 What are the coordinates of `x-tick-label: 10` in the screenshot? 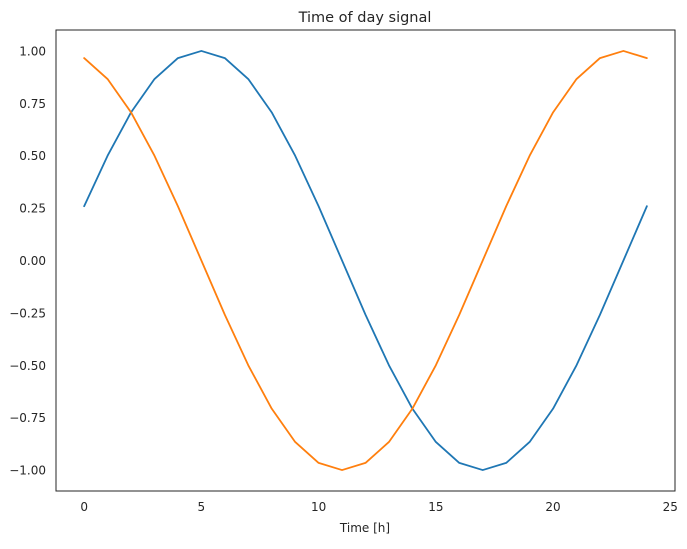 It's located at (318, 507).